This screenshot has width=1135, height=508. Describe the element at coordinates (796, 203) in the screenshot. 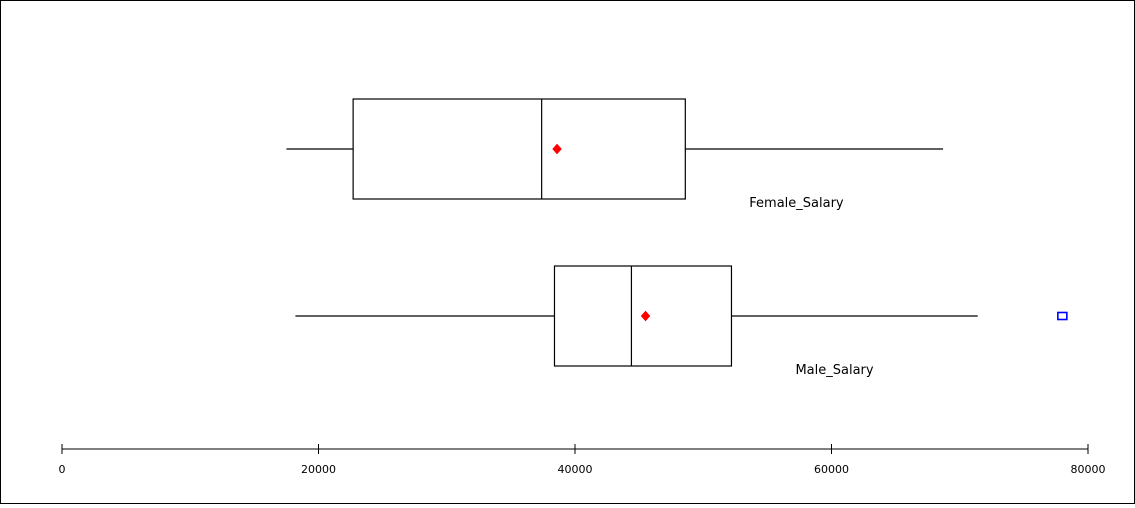

I see `series-label: Female_Salary` at that location.